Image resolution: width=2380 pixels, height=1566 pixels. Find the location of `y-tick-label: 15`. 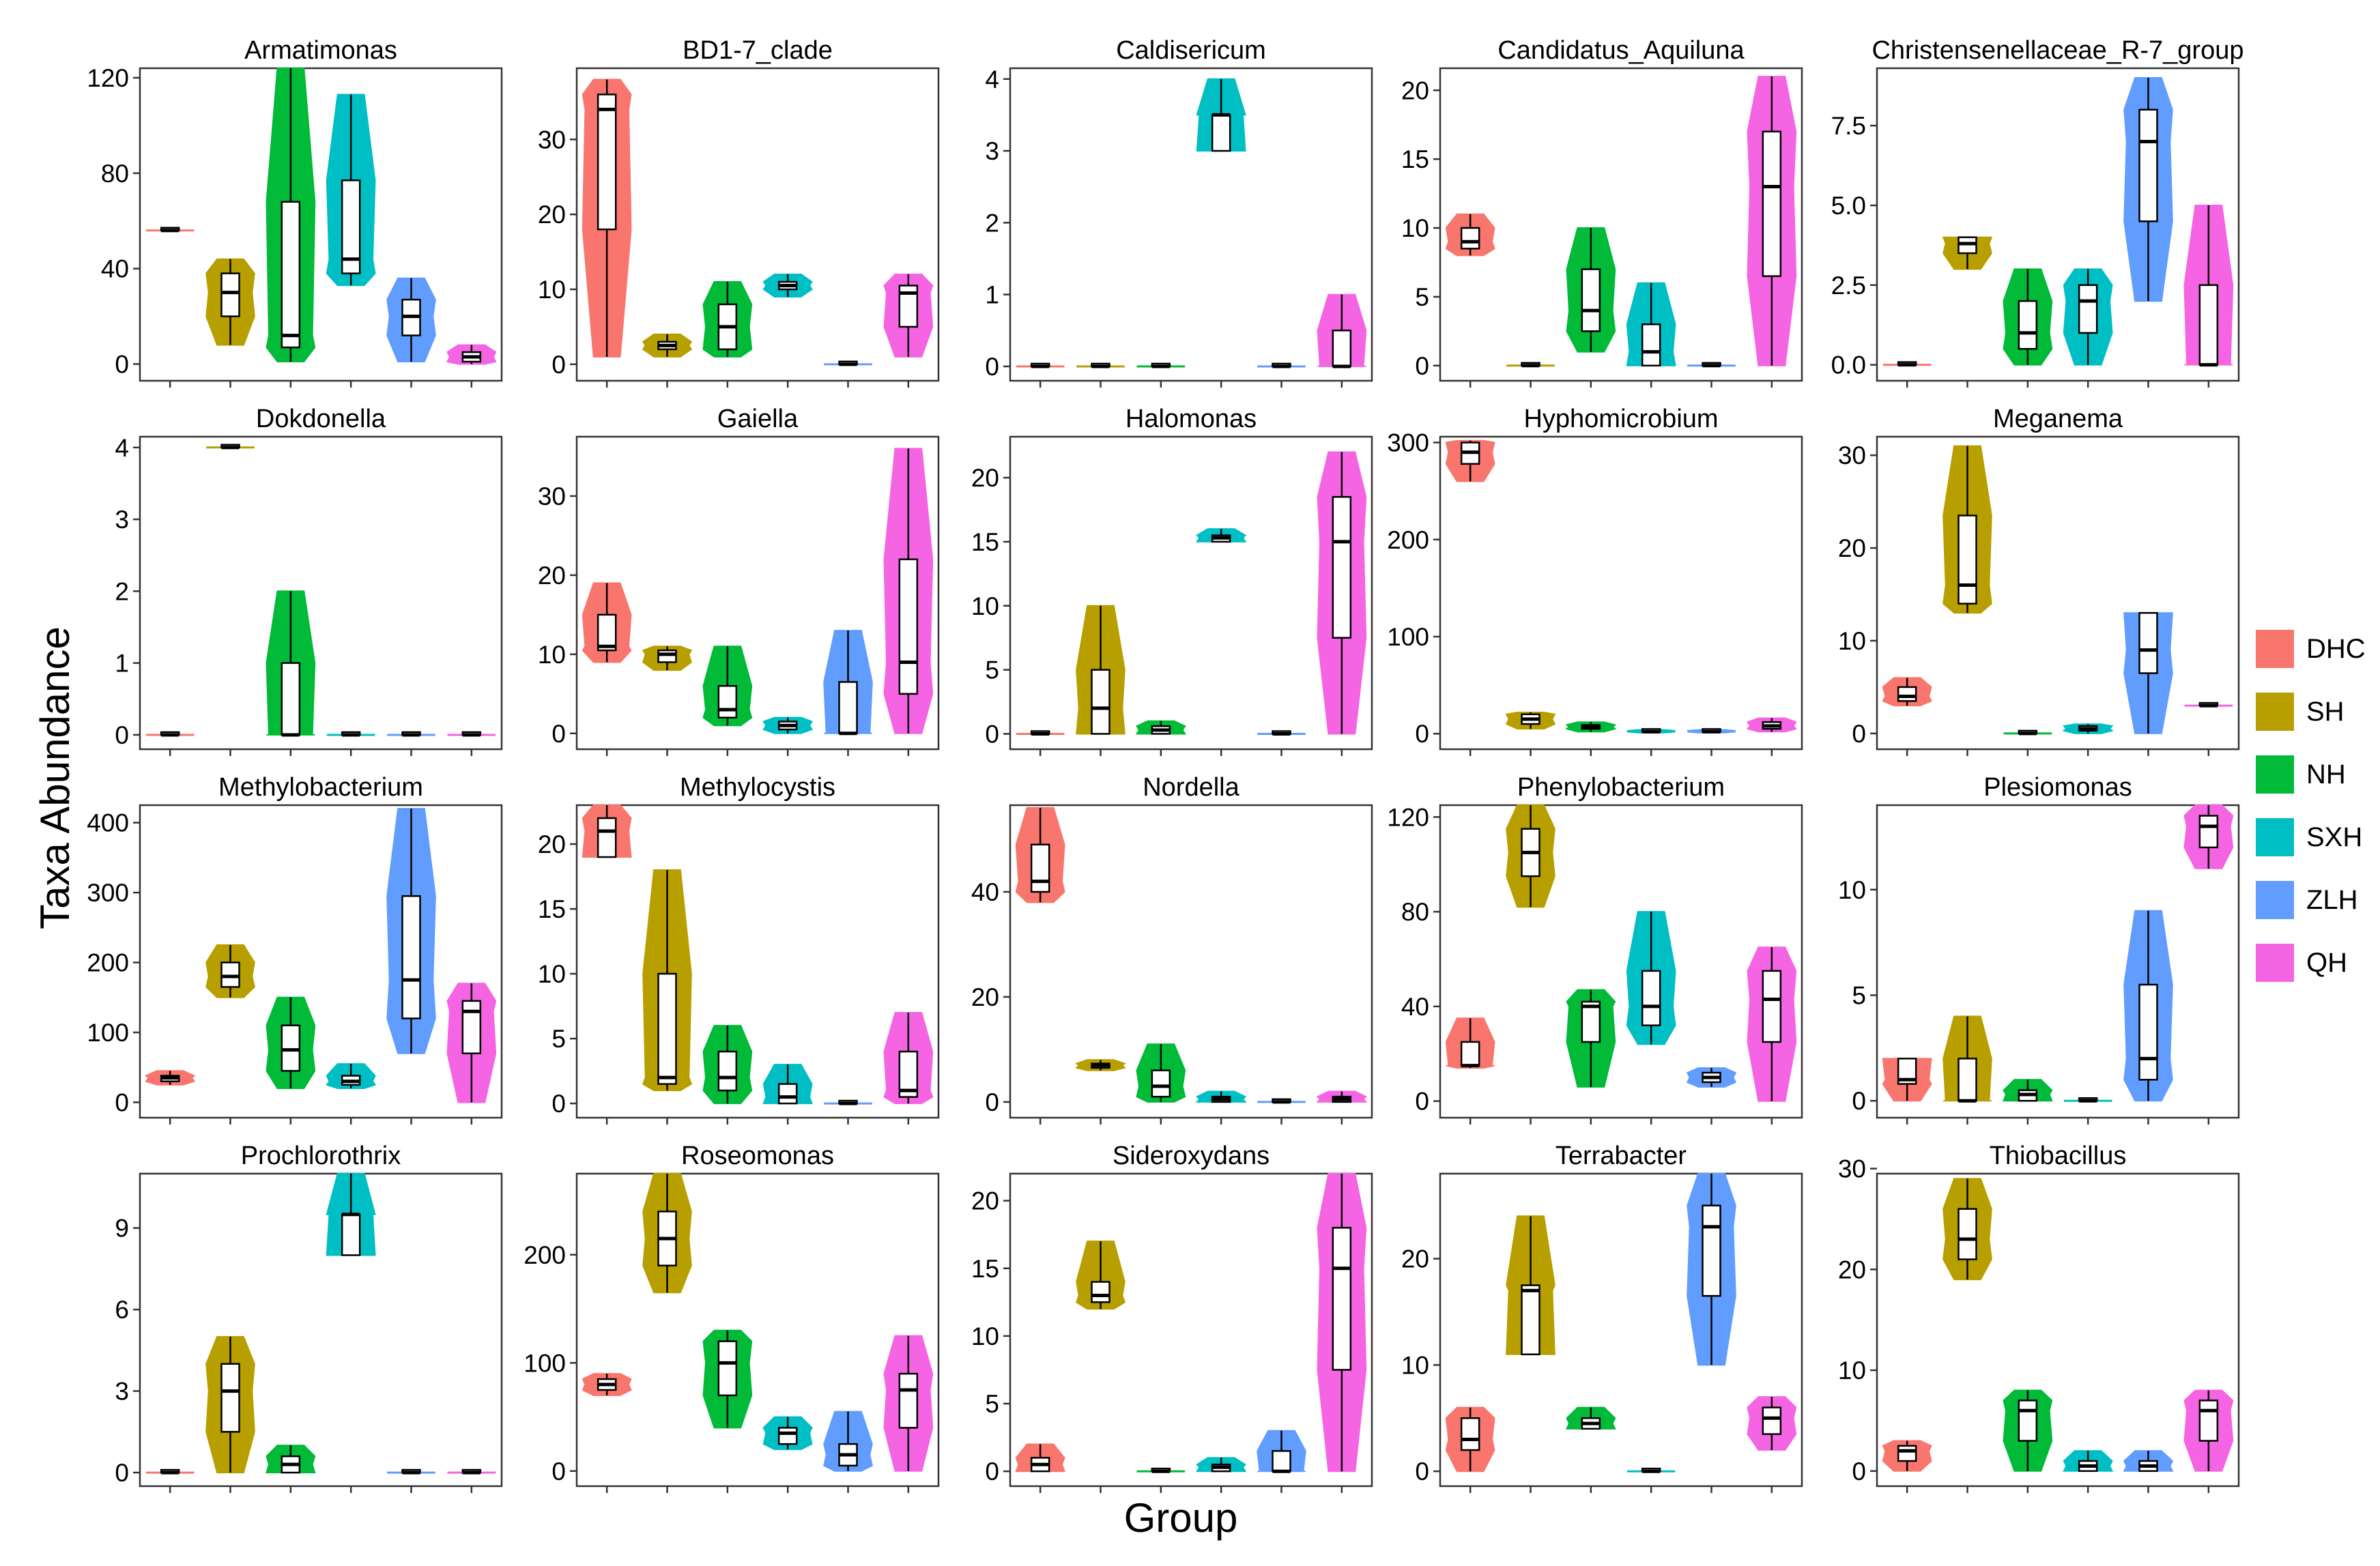

y-tick-label: 15 is located at coordinates (1415, 159).